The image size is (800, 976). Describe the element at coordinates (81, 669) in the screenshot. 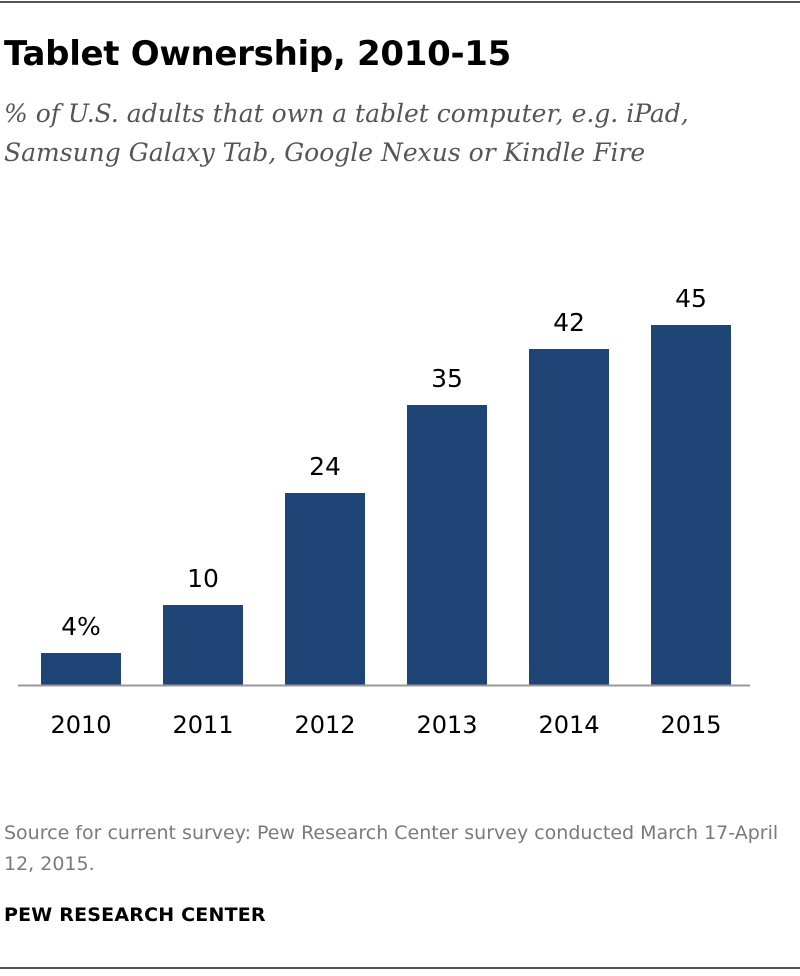

I see `bar-2010` at that location.